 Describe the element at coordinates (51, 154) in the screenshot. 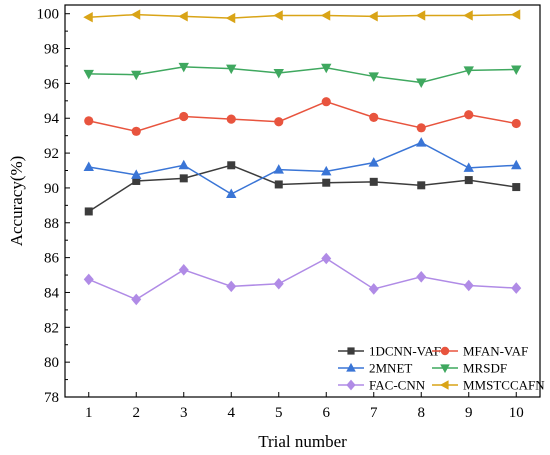

I see `y-tick-label: 92` at that location.